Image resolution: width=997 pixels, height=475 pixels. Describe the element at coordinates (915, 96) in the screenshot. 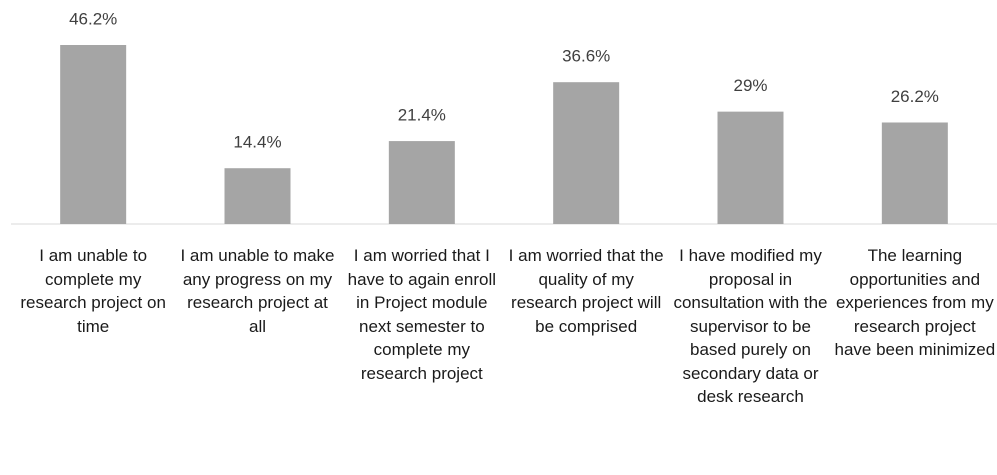

I see `value-label: 26.2%` at that location.